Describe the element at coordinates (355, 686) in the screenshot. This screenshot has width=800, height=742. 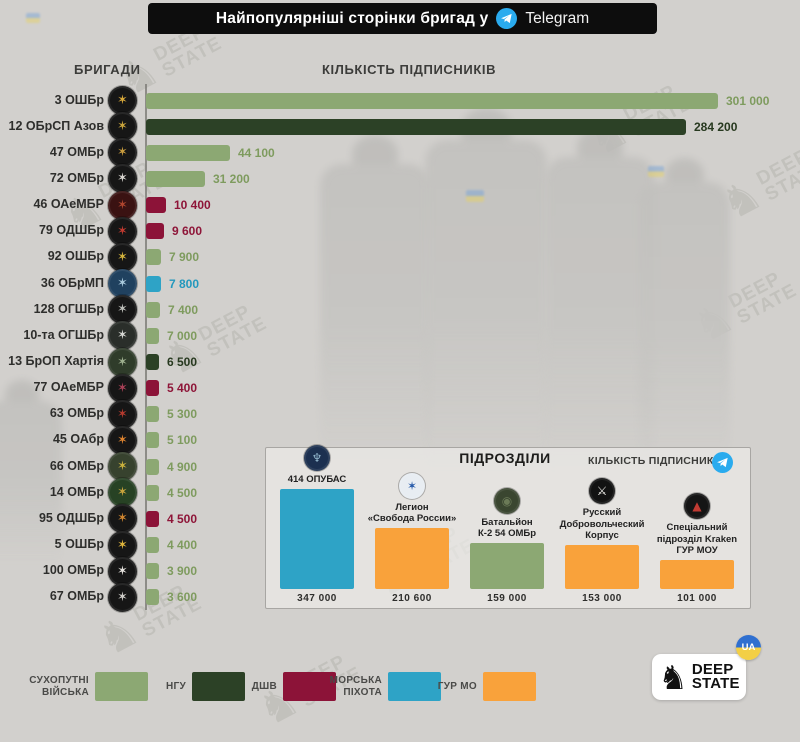
I see `legend-label: МОРСЬКА ПІХОТА` at that location.